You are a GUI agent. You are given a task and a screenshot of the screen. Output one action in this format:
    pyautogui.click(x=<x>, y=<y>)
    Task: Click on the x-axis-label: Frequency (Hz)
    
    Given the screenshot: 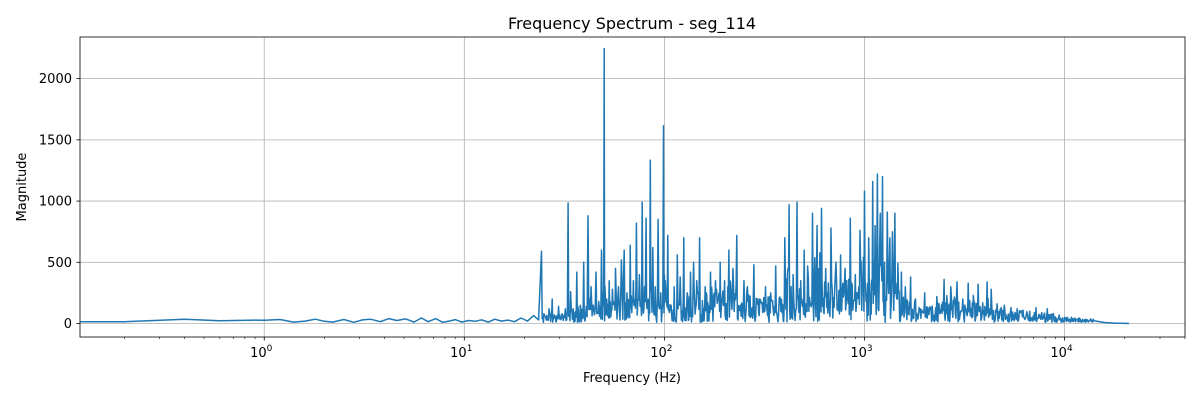 What is the action you would take?
    pyautogui.click(x=632, y=378)
    